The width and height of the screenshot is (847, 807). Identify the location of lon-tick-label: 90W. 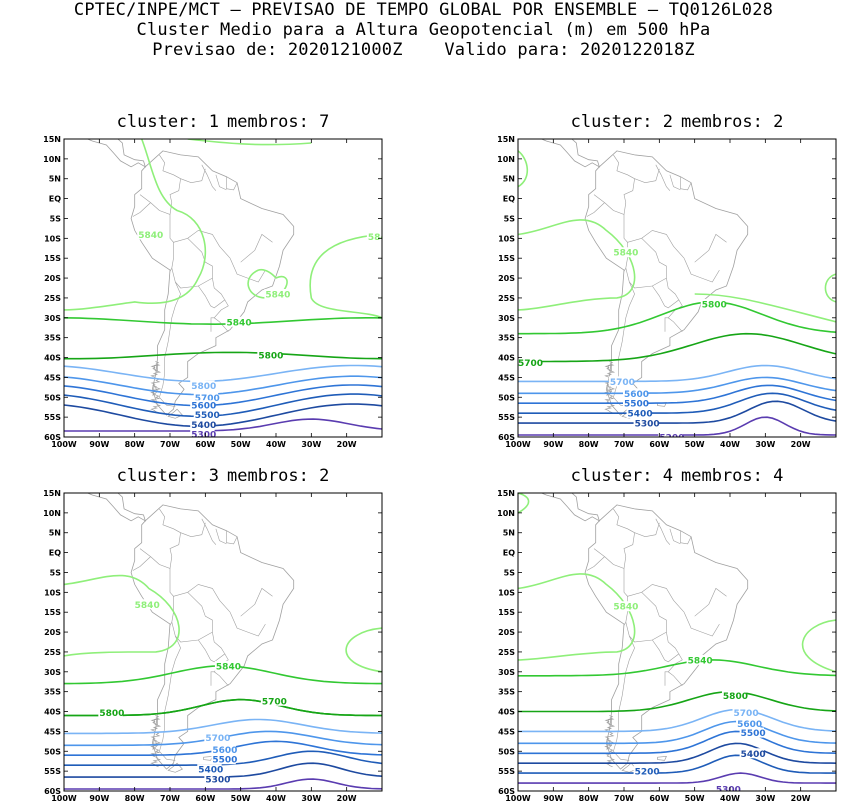
(553, 444).